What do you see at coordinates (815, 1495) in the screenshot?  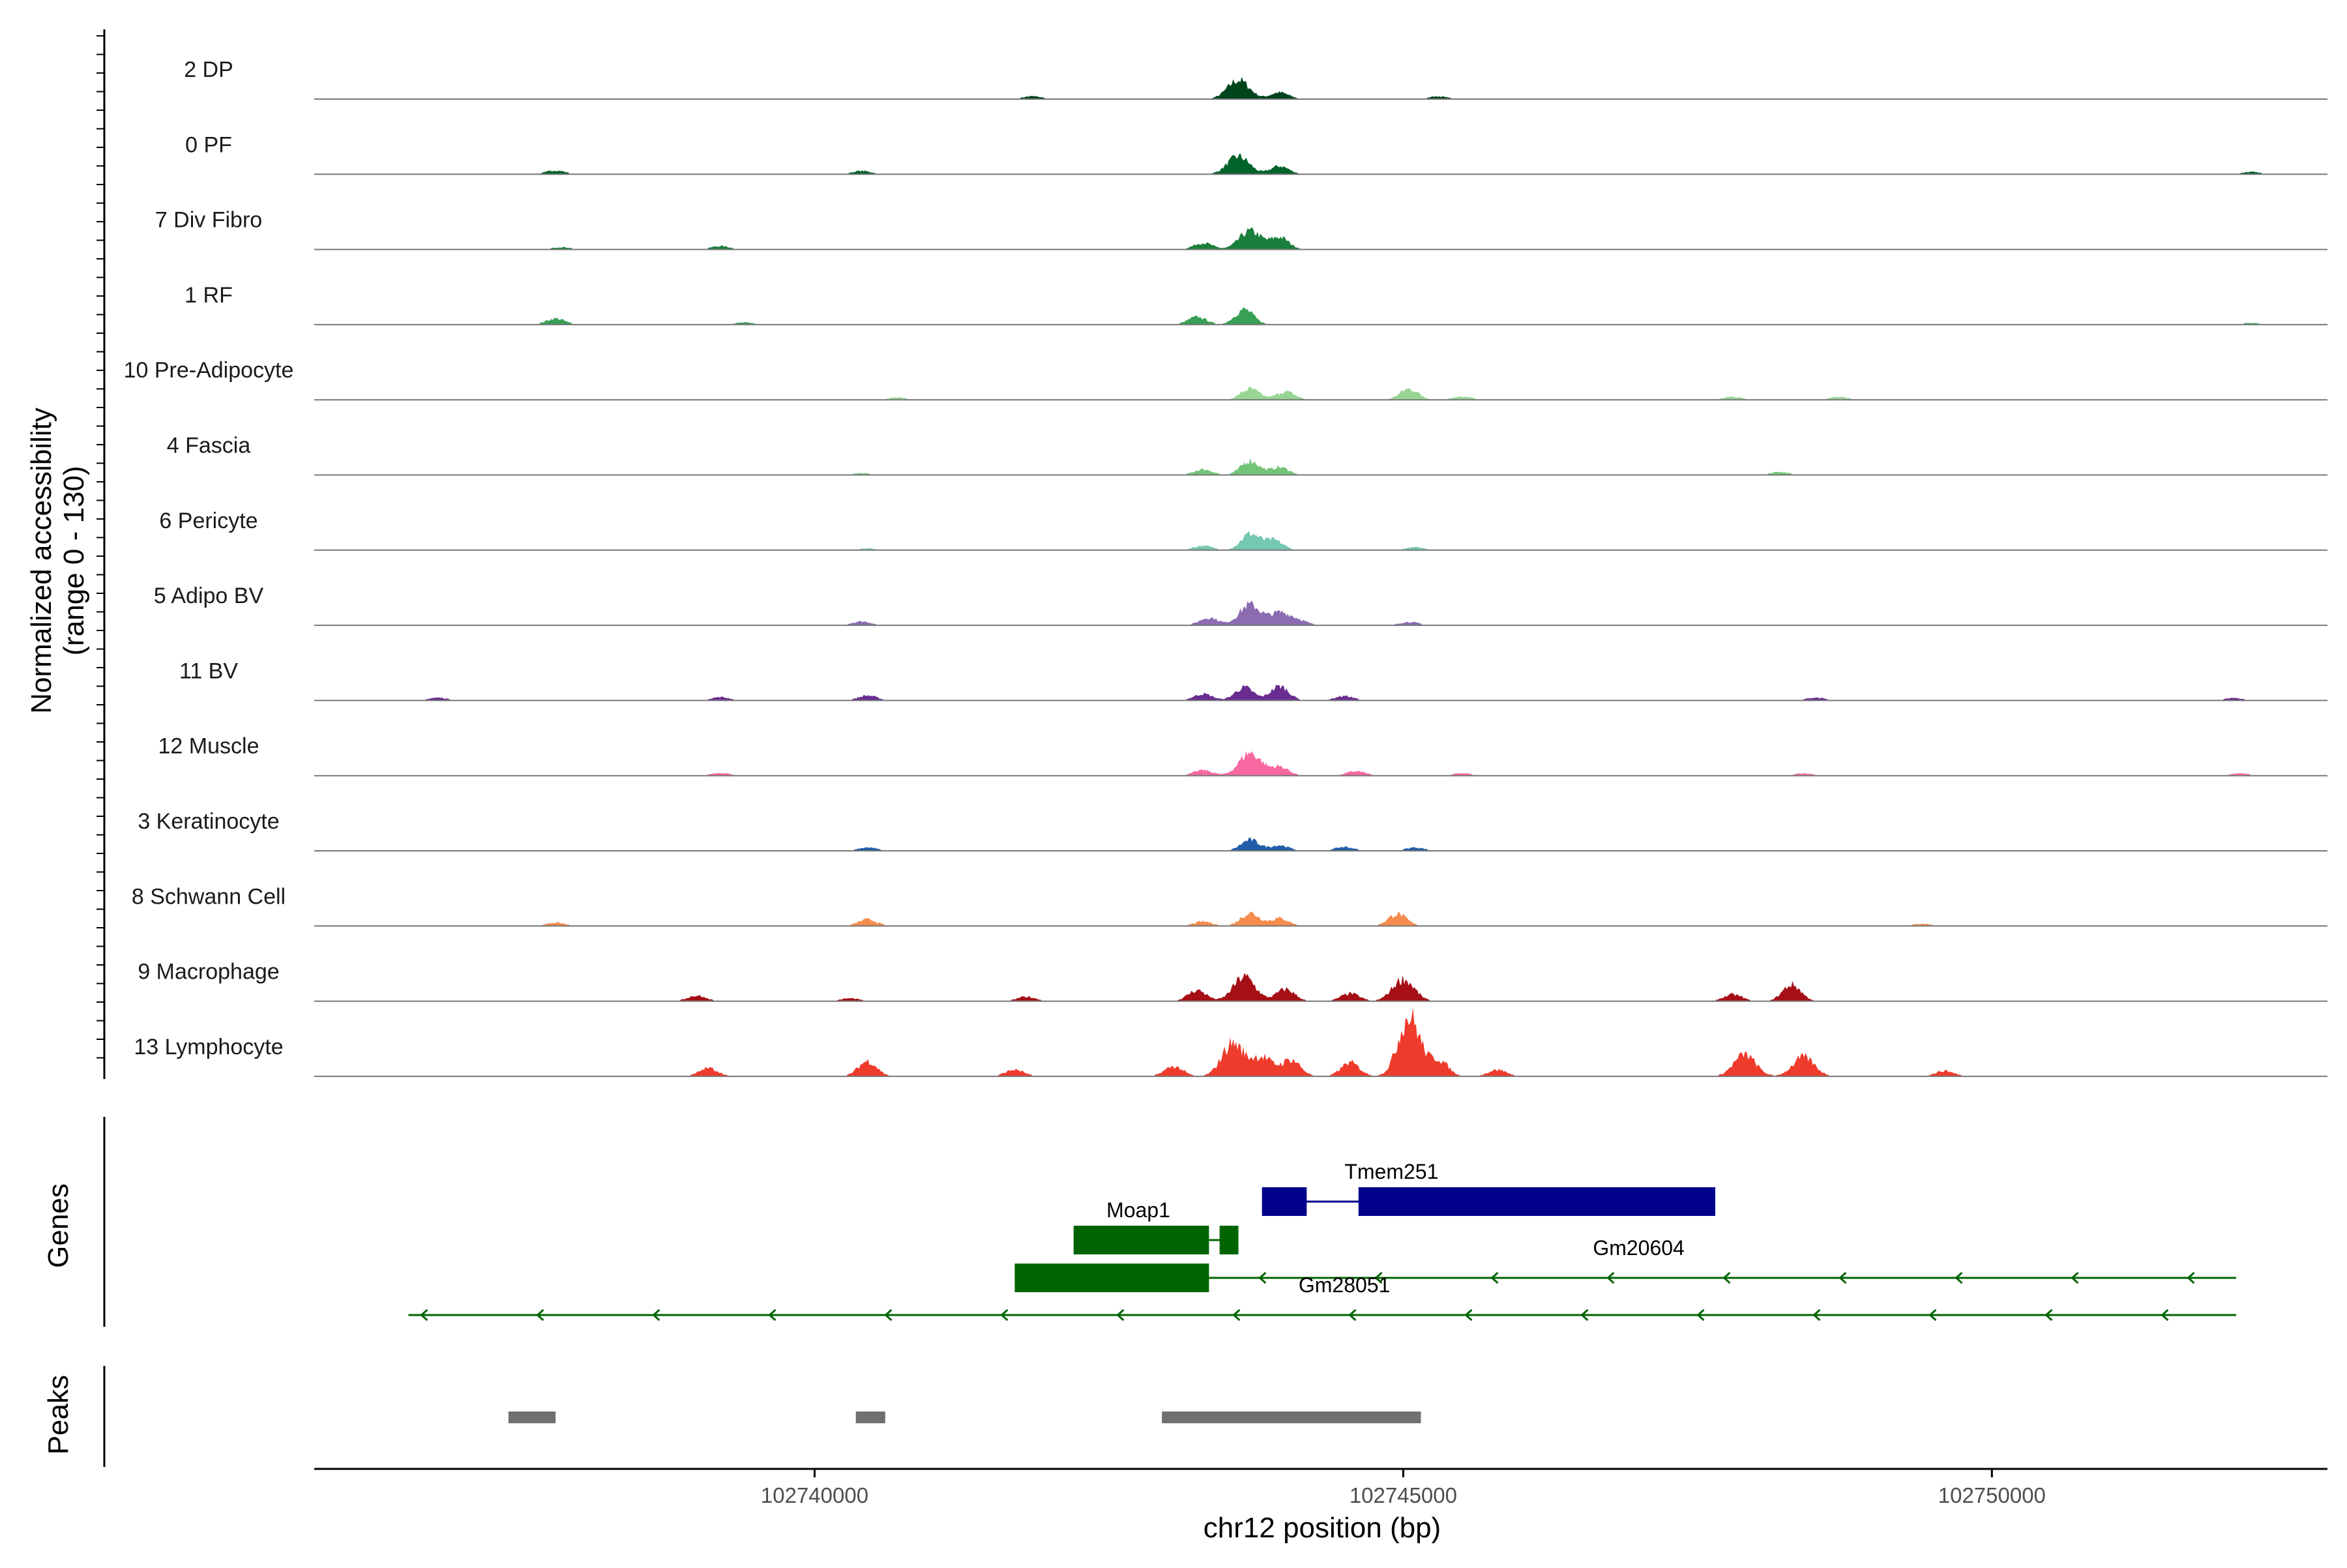 I see `x-tick-label: 102740000` at bounding box center [815, 1495].